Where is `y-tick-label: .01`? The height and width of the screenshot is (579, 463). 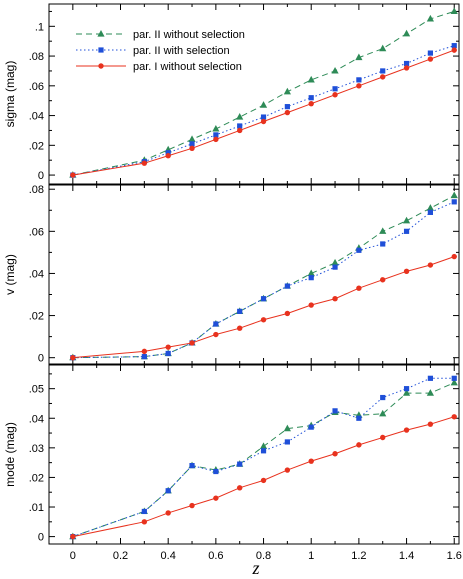
y-tick-label: .01 is located at coordinates (36, 508).